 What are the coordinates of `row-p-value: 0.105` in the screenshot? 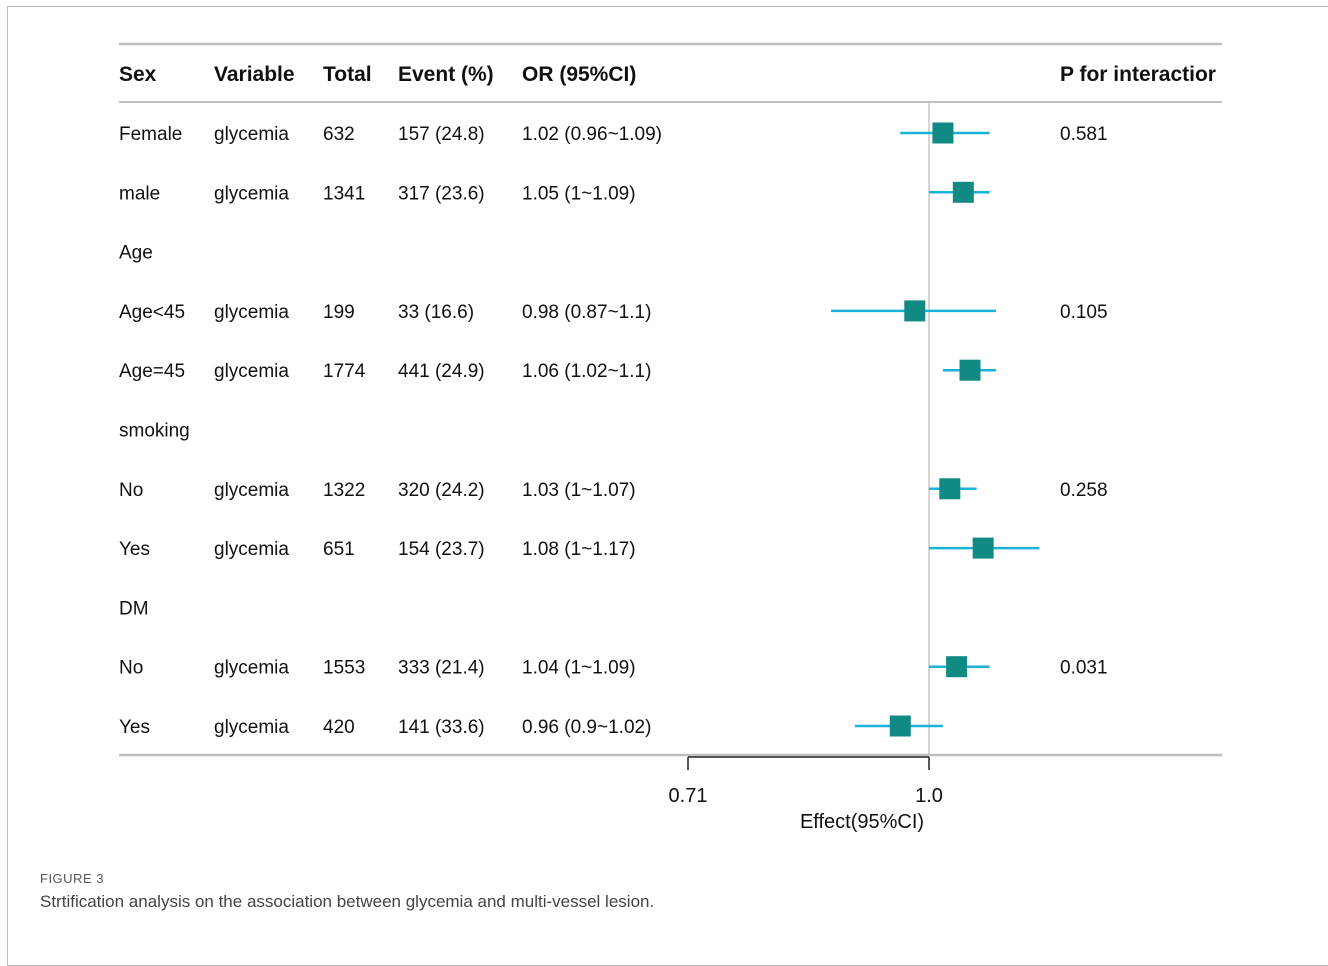 It's located at (1084, 312).